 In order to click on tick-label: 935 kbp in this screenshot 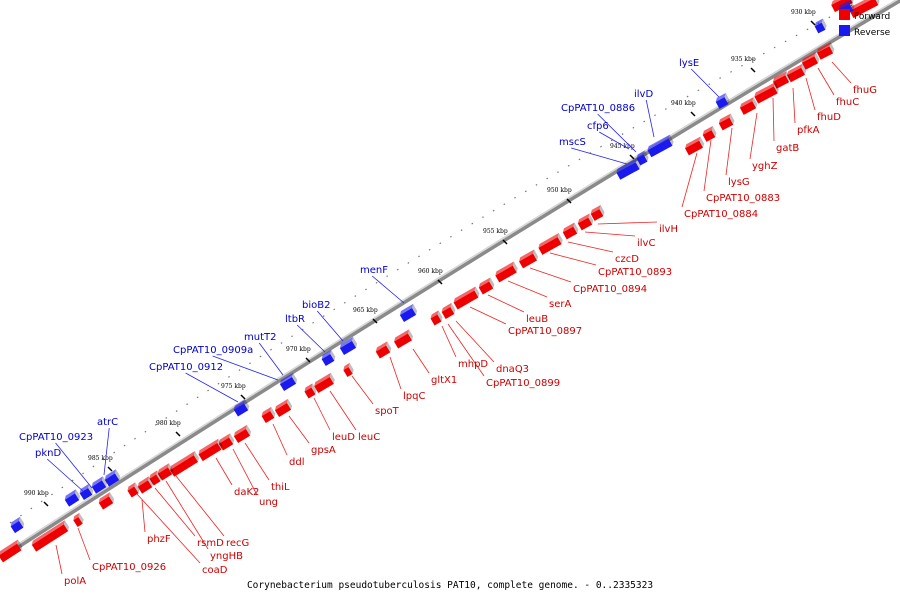, I will do `click(743, 59)`.